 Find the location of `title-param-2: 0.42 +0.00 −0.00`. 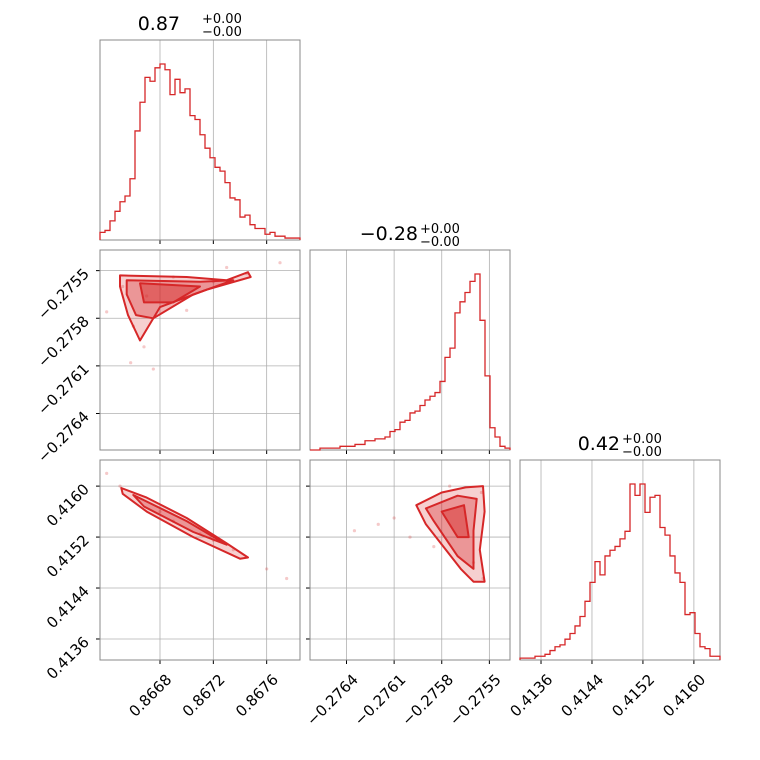

title-param-2: 0.42 +0.00 −0.00 is located at coordinates (620, 446).